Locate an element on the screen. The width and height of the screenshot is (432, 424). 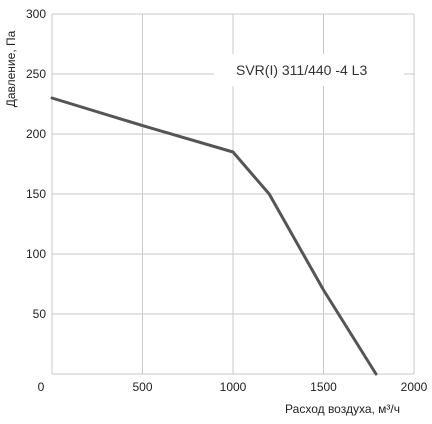
y-axis-title: Давление, Па is located at coordinates (11, 68).